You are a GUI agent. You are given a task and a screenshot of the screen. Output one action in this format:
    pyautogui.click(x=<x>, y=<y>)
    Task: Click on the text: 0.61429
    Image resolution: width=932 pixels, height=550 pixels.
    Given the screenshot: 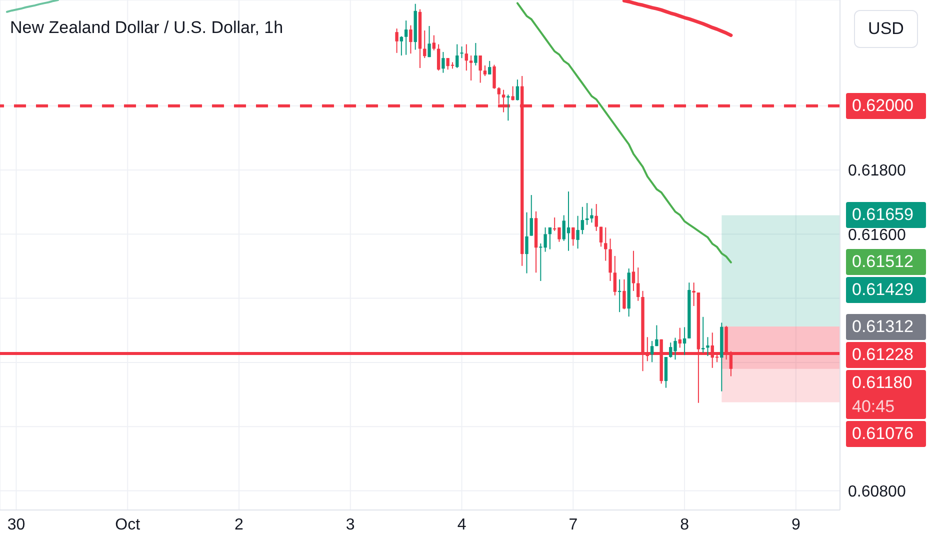 What is the action you would take?
    pyautogui.click(x=883, y=290)
    